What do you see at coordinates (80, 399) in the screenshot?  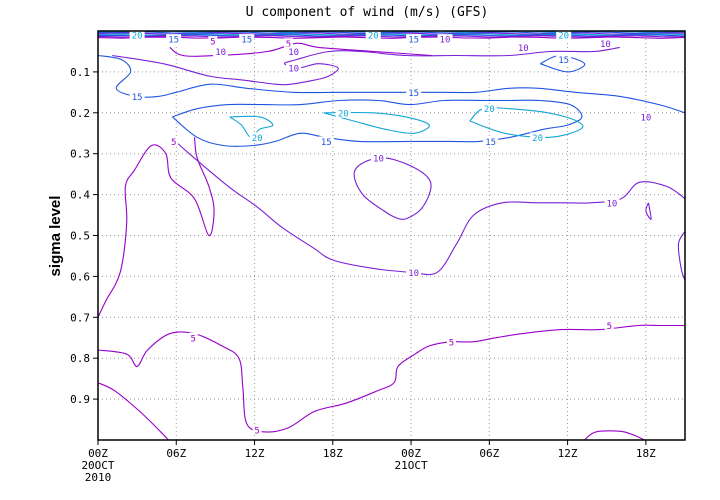 I see `y-tick-label: 0.9` at bounding box center [80, 399].